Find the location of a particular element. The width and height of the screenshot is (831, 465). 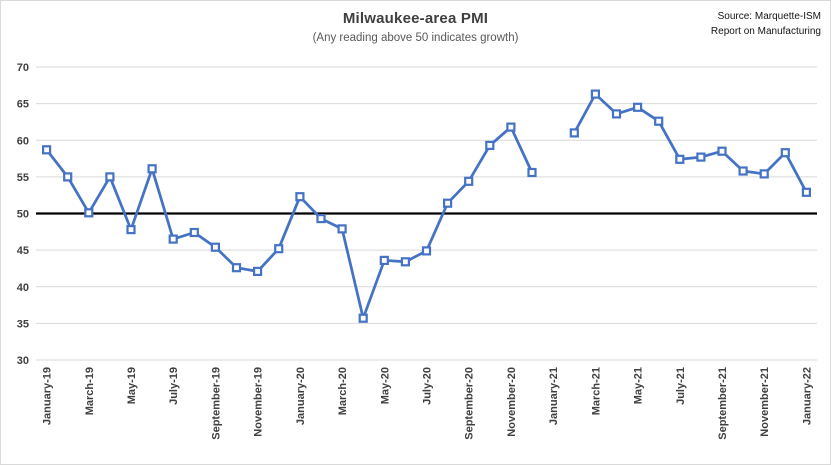

x-tick-label: May-19 is located at coordinates (132, 385).